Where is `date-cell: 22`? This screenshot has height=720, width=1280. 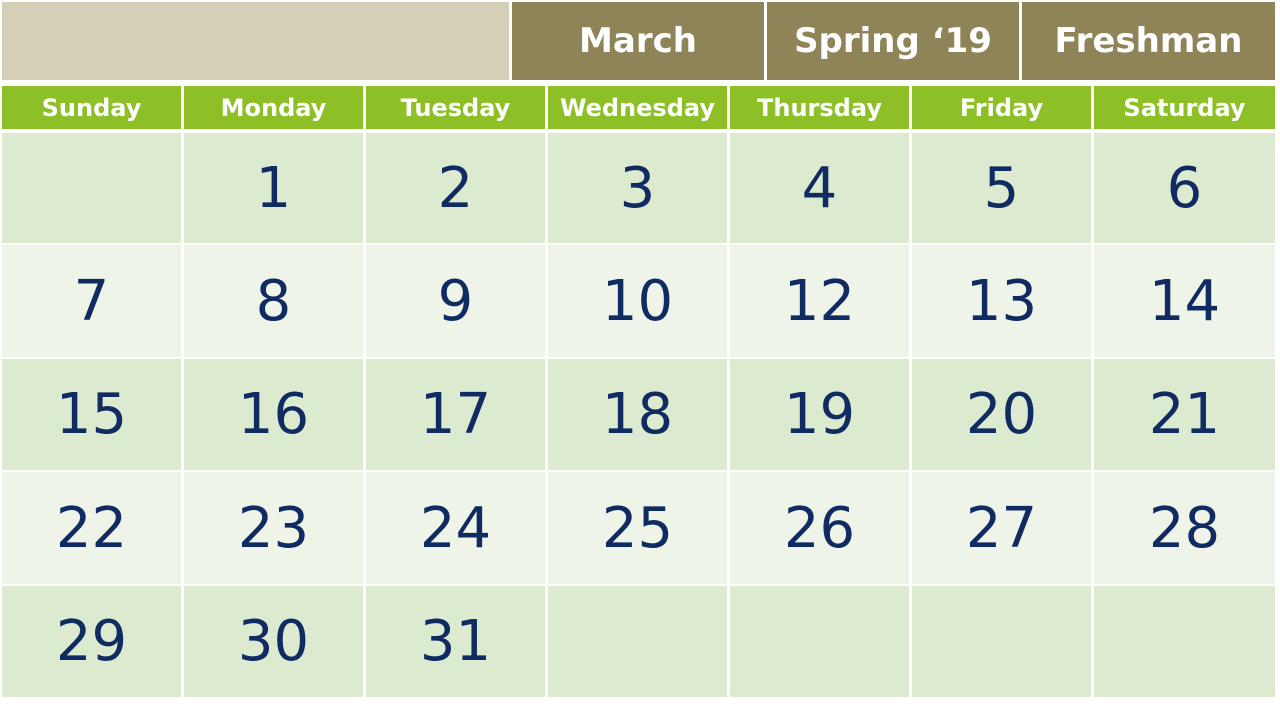 date-cell: 22 is located at coordinates (91, 528).